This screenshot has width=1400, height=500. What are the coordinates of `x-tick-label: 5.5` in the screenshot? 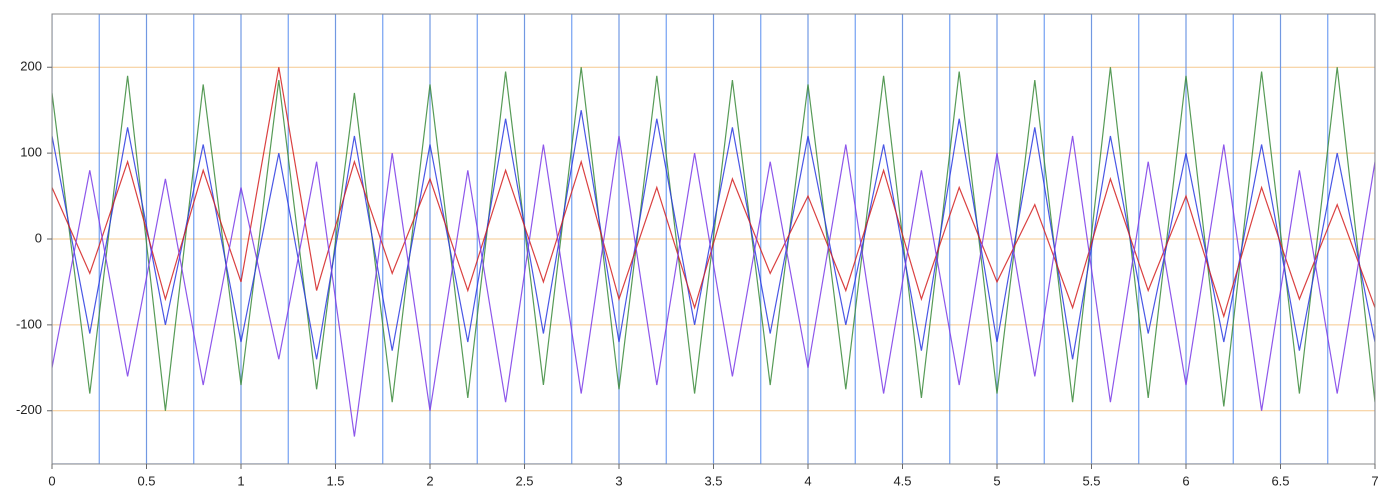 It's located at (1091, 480).